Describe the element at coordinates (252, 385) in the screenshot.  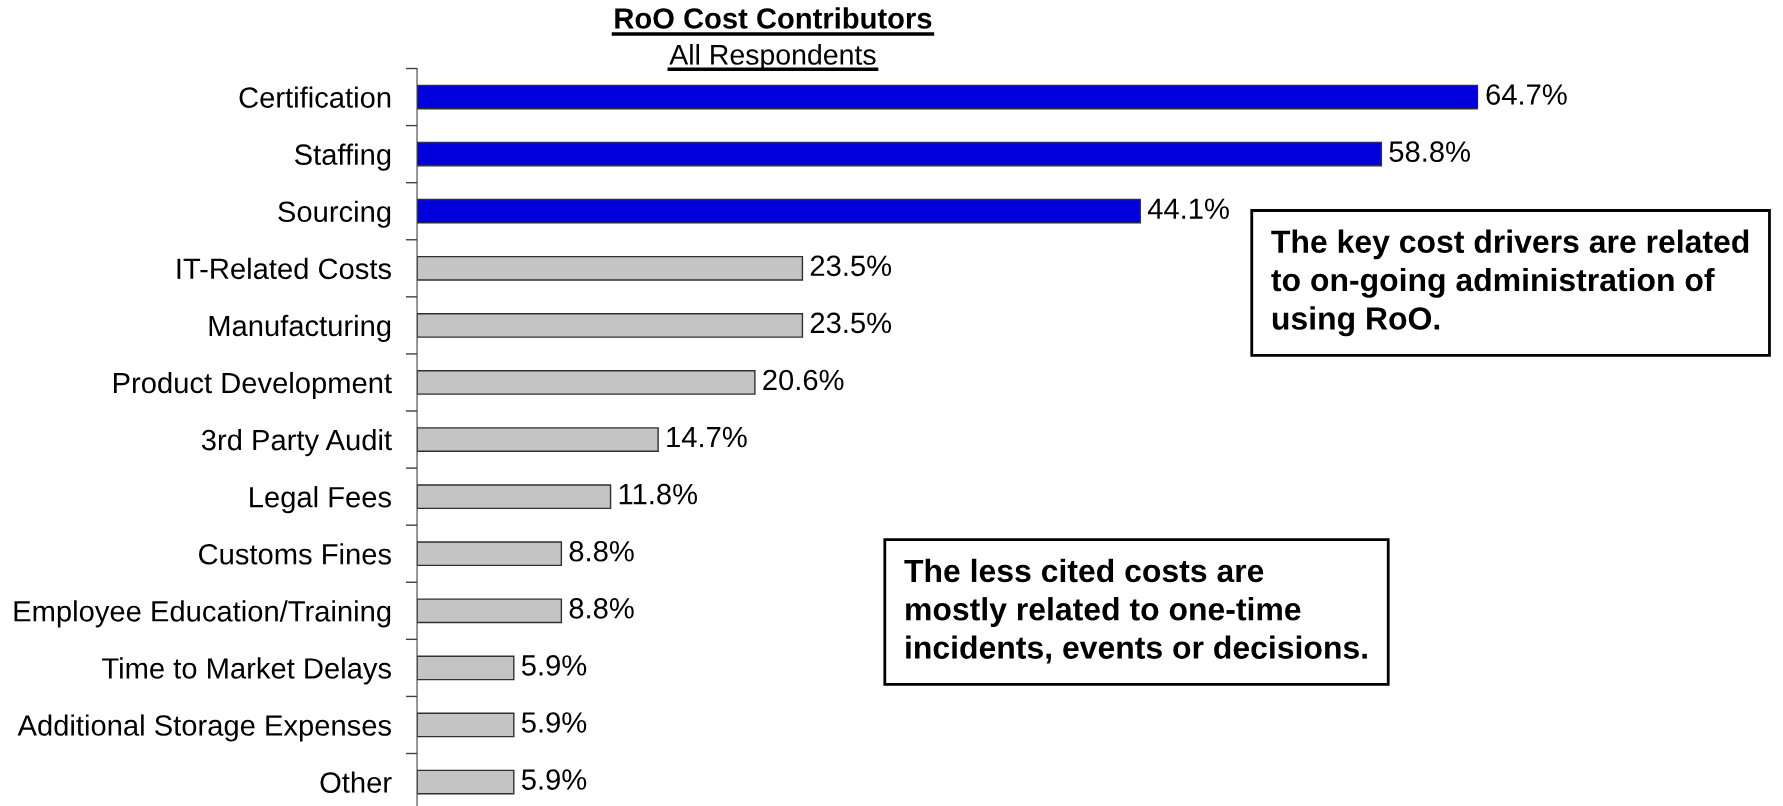
I see `y-tick-label: Product Development` at that location.